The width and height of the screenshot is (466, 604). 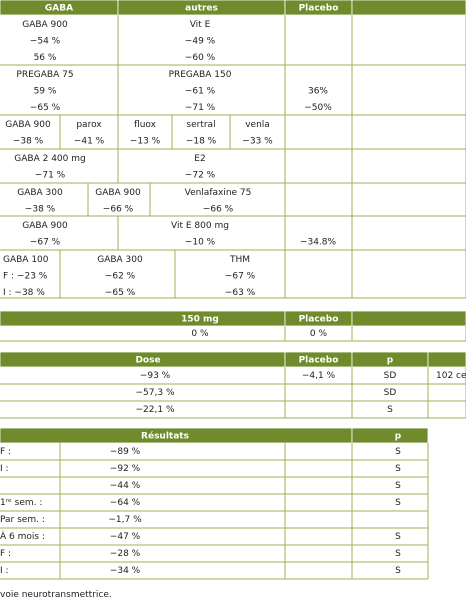 I want to click on cell-text: −22,1 %, so click(x=155, y=410).